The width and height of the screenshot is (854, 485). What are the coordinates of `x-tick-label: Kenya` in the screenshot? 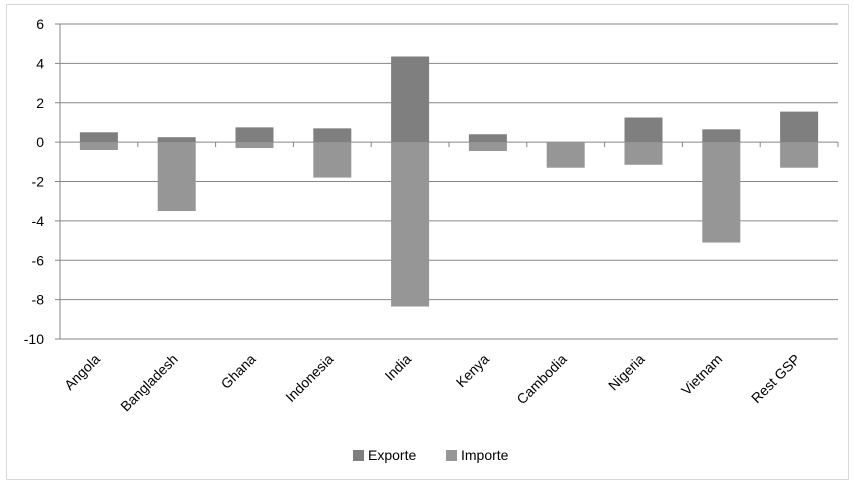 It's located at (473, 371).